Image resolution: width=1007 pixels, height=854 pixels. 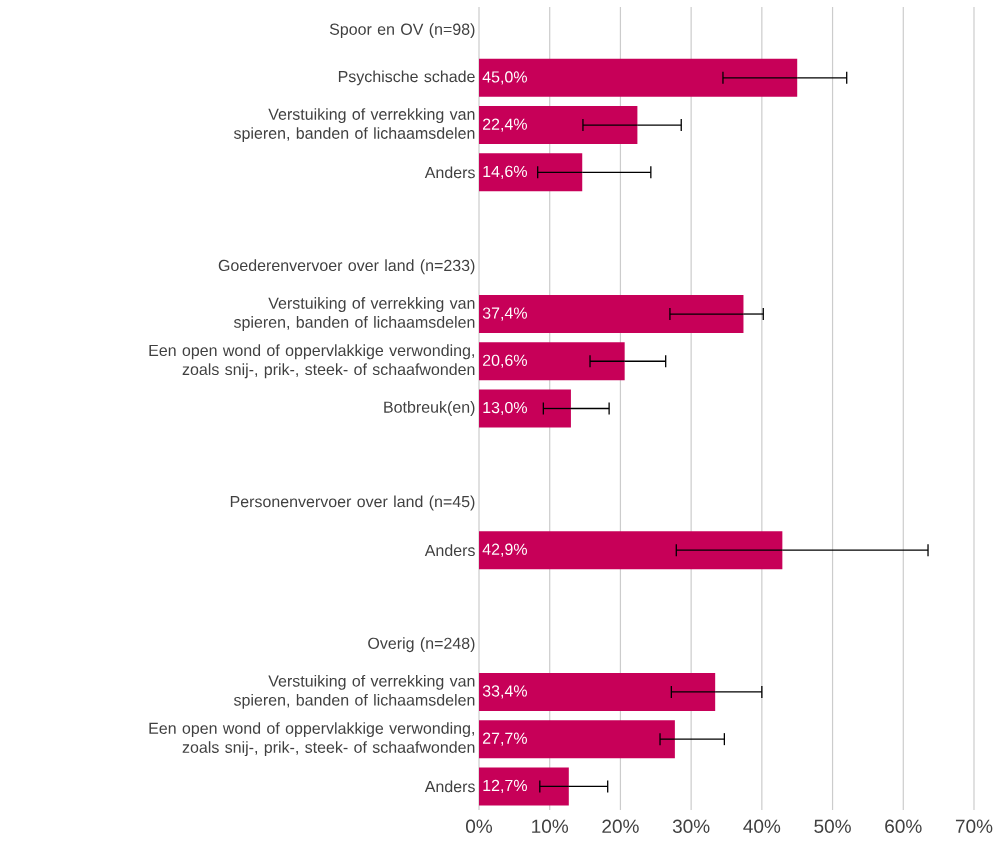 I want to click on data-label: 27,7%, so click(x=505, y=739).